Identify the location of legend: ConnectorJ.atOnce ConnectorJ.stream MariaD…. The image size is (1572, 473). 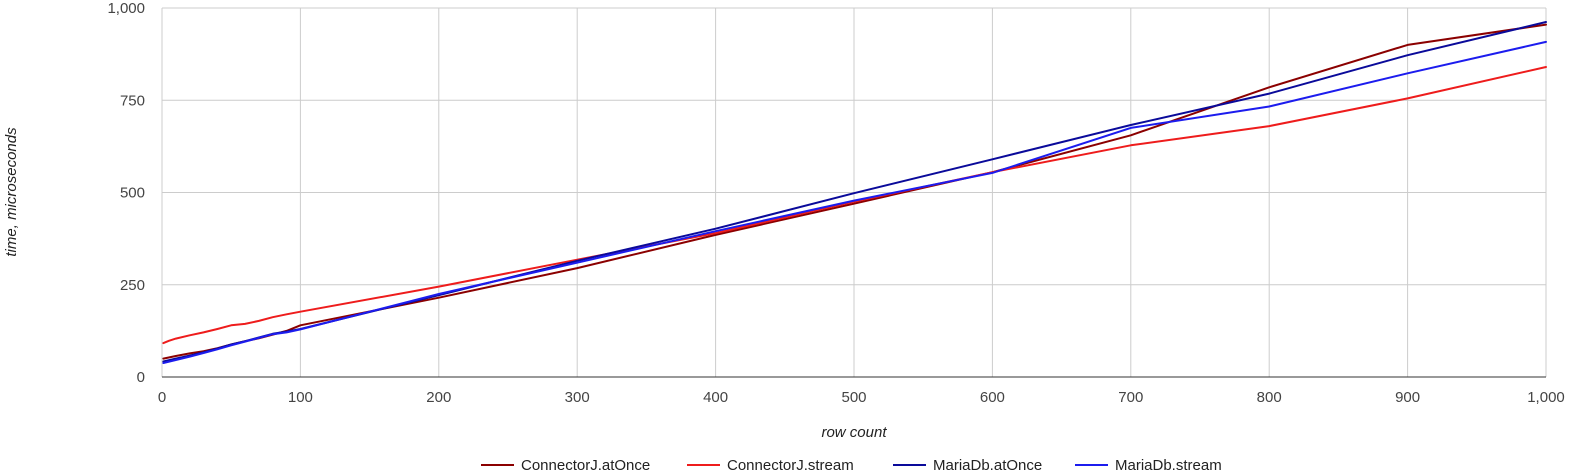
(851, 465).